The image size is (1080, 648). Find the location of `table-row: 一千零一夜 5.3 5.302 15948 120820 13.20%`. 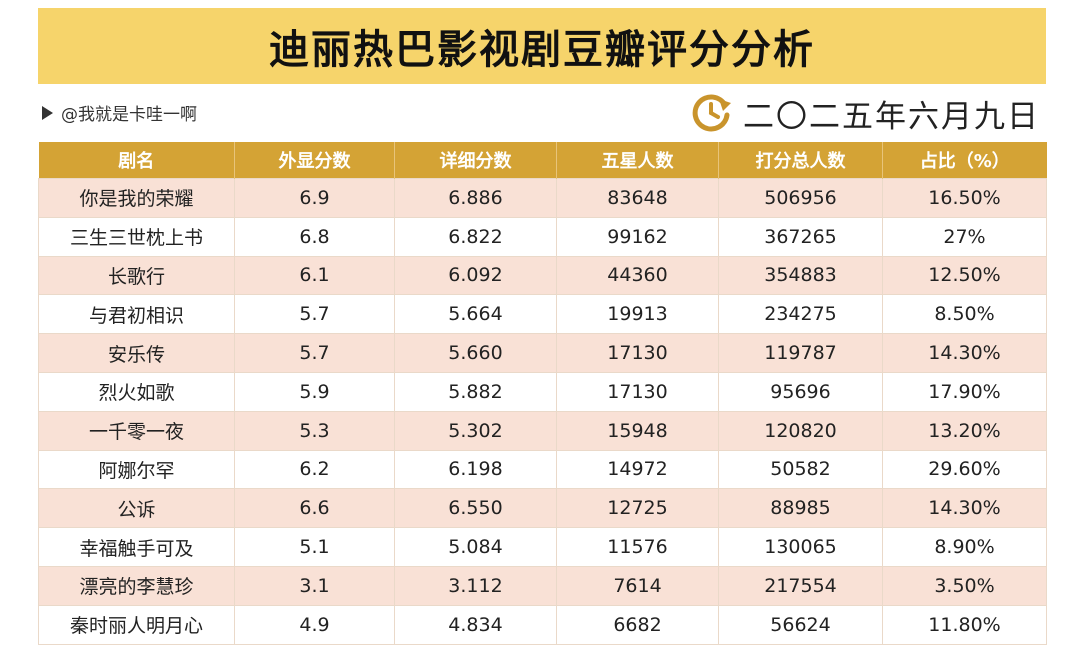

table-row: 一千零一夜 5.3 5.302 15948 120820 13.20% is located at coordinates (542, 430).